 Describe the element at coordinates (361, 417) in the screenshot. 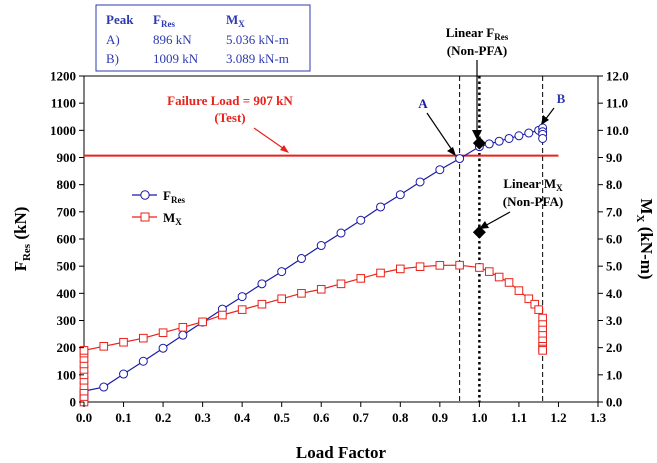

I see `x-tick-label: 0.7` at that location.